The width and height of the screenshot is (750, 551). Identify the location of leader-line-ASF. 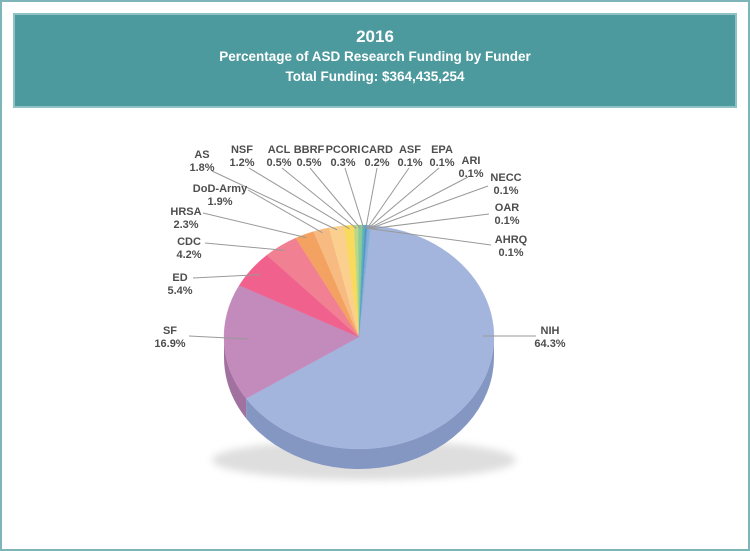
(388, 198).